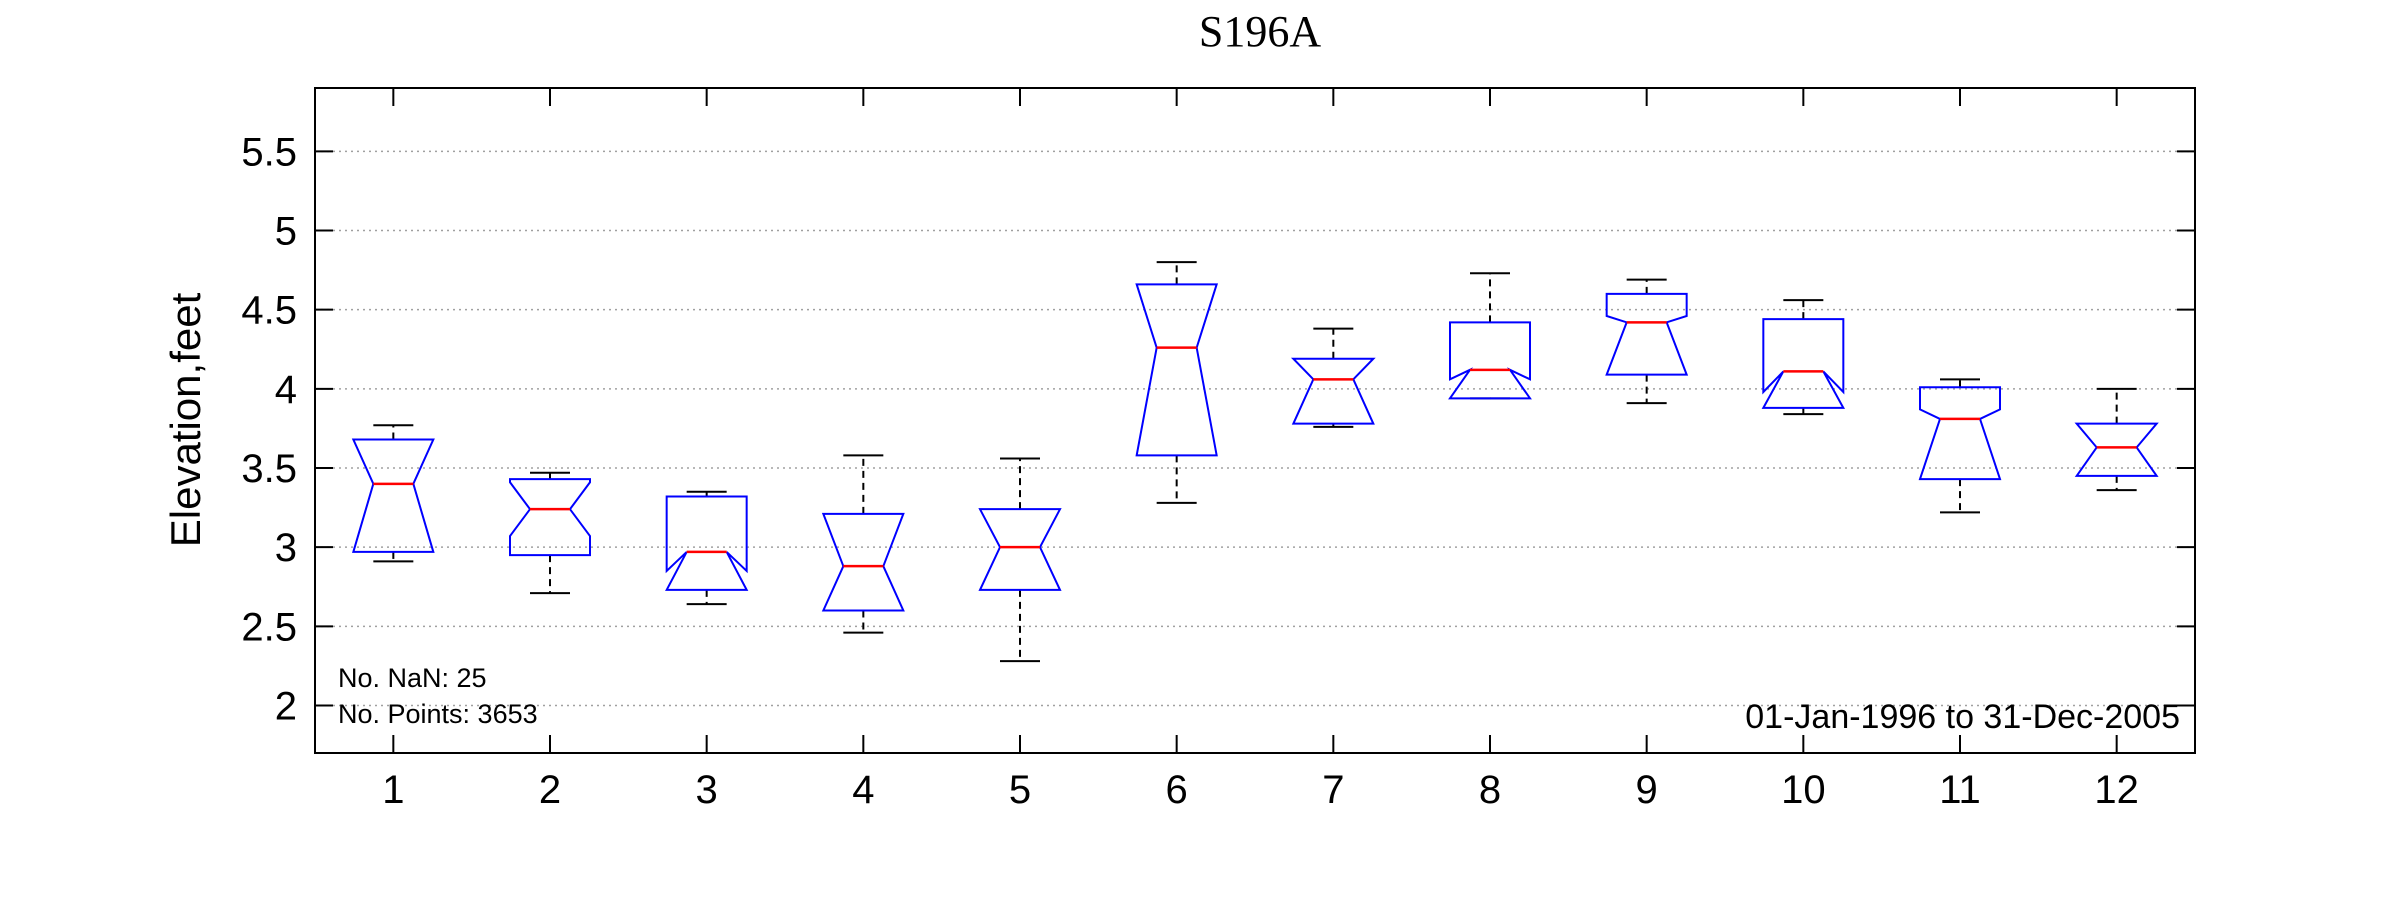 The height and width of the screenshot is (905, 2400). Describe the element at coordinates (1803, 790) in the screenshot. I see `x-tick-label: 10` at that location.